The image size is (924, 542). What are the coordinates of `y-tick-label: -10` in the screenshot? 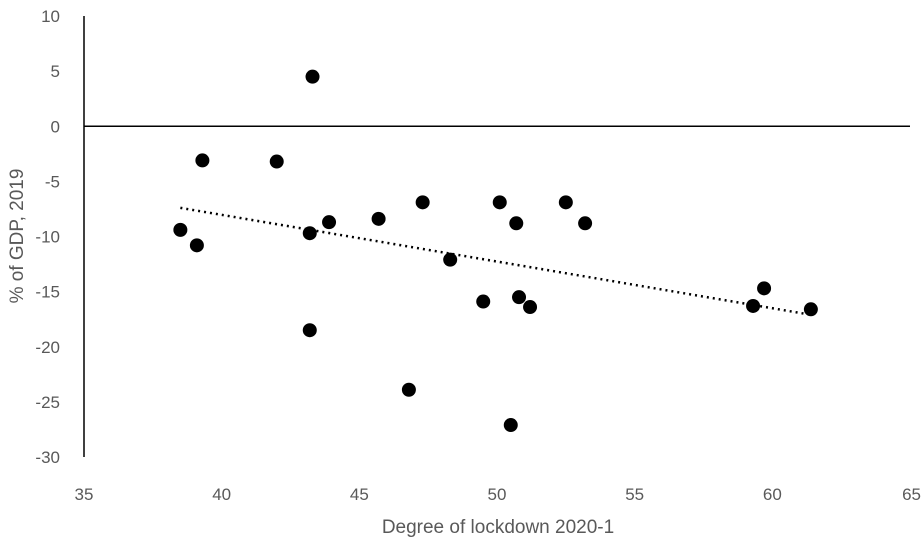 It's located at (47, 237).